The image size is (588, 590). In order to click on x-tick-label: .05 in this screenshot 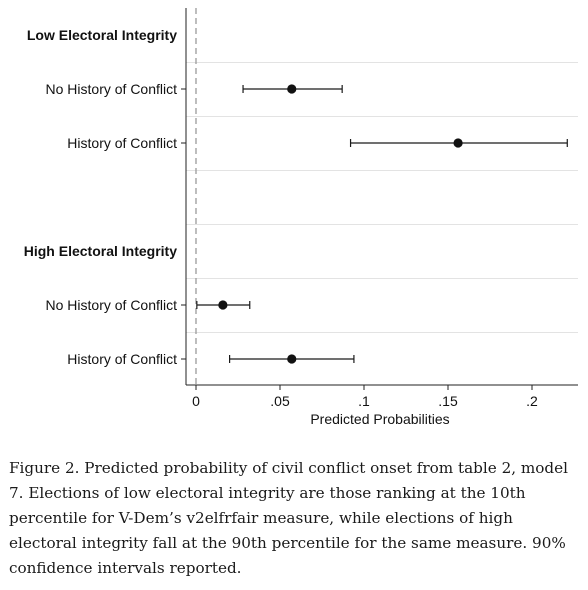, I will do `click(280, 401)`.